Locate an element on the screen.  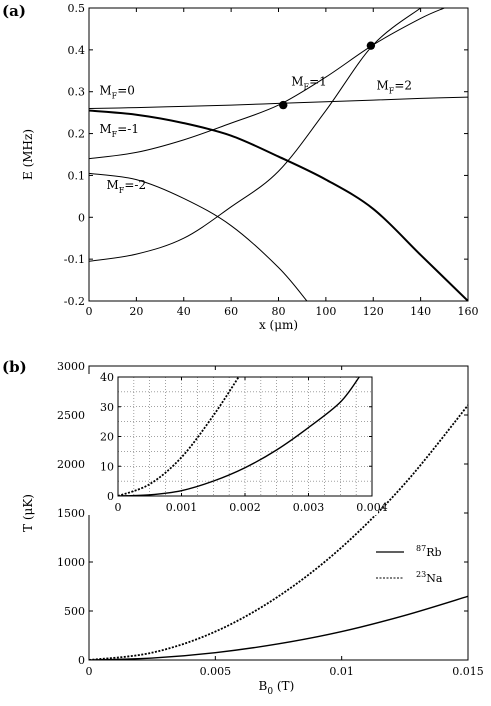
panel-b-inset: 0 0.001 0.002 0.003 0.004 0 10 20 30 40 is located at coordinates (238, 443).